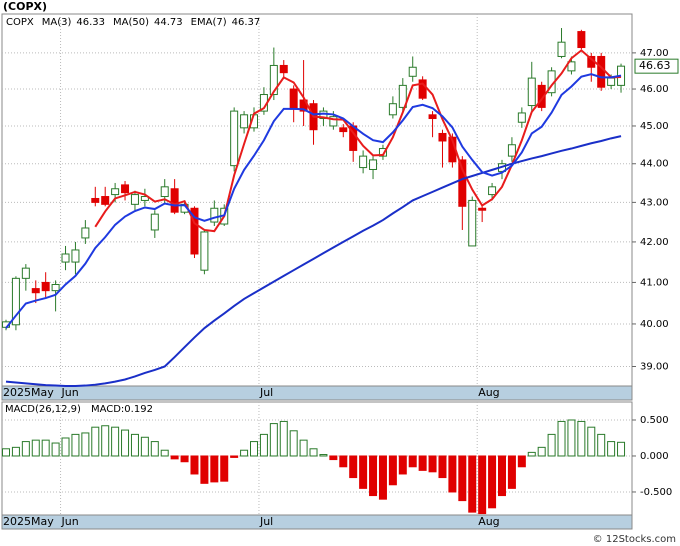 The image size is (680, 546). What do you see at coordinates (654, 282) in the screenshot?
I see `y-tick-label: 41.00` at bounding box center [654, 282].